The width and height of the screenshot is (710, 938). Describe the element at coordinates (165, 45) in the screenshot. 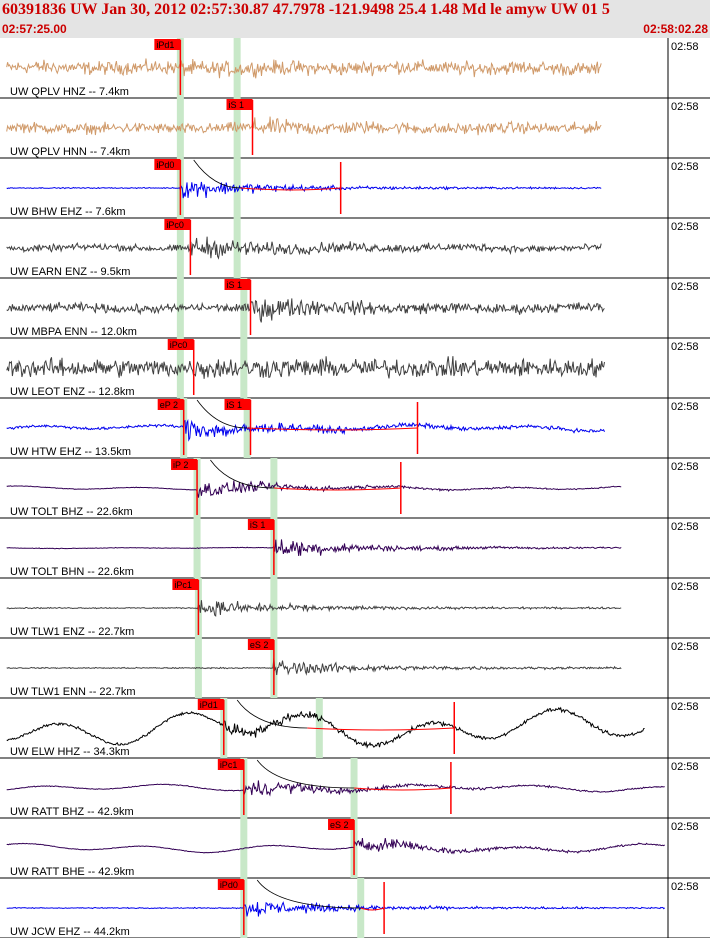

I see `pick-label: iPd1` at that location.